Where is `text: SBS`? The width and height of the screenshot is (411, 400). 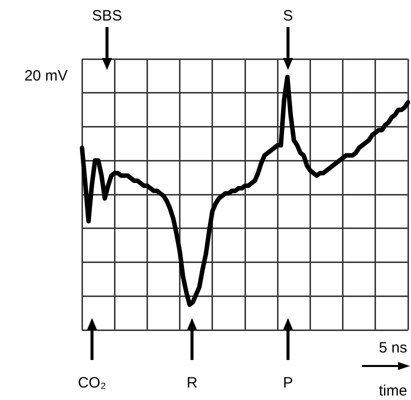 text: SBS is located at coordinates (107, 16).